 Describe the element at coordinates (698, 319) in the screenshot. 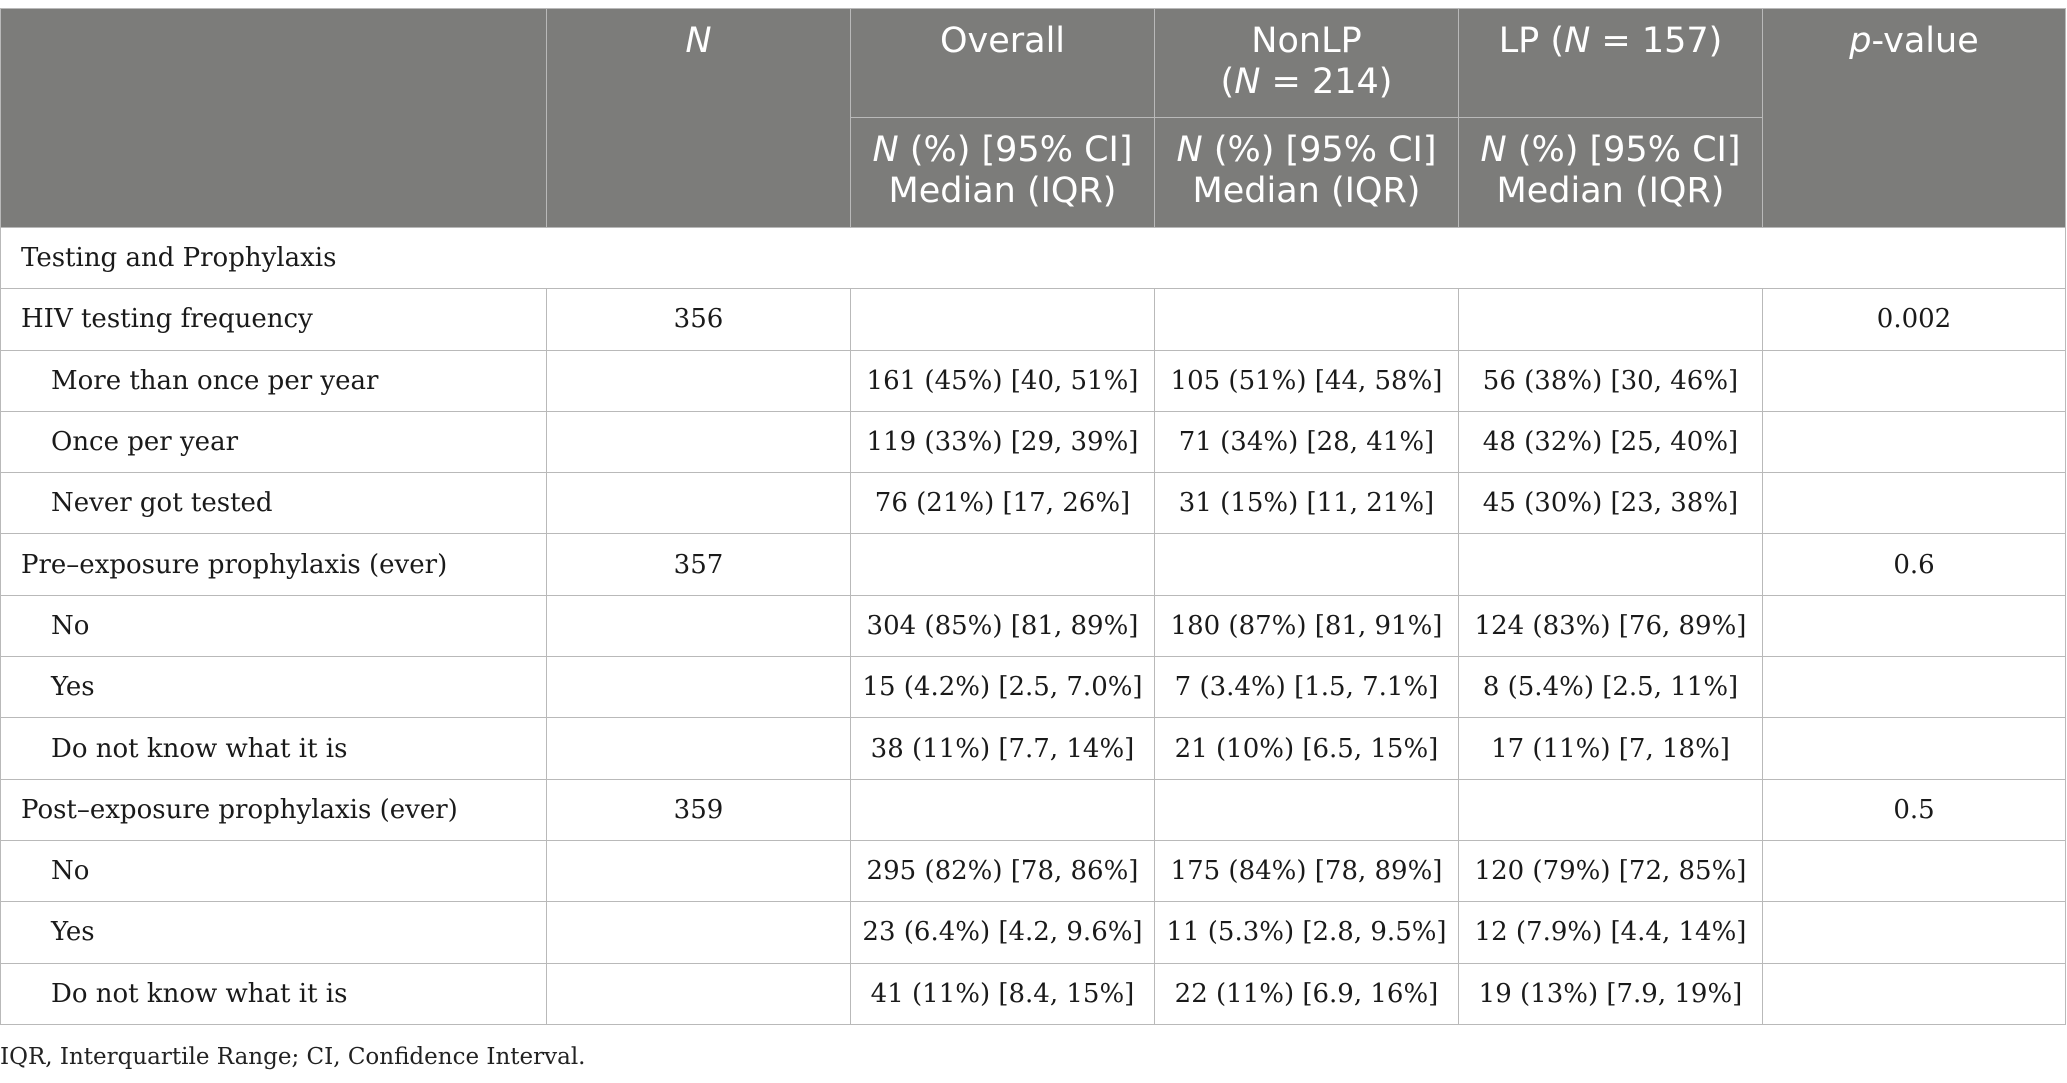

I see `cell-n: 356` at that location.